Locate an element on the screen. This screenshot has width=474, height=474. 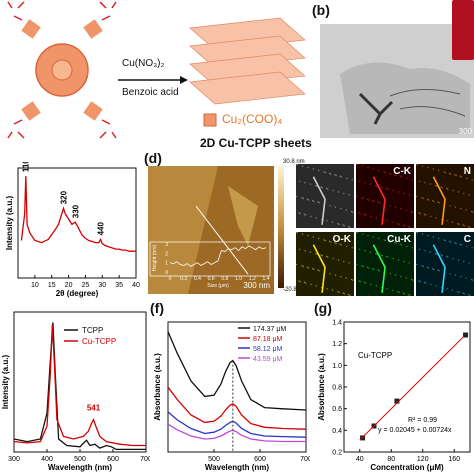
product-label: 2D Cu-TCPP sheets is located at coordinates (256, 143).